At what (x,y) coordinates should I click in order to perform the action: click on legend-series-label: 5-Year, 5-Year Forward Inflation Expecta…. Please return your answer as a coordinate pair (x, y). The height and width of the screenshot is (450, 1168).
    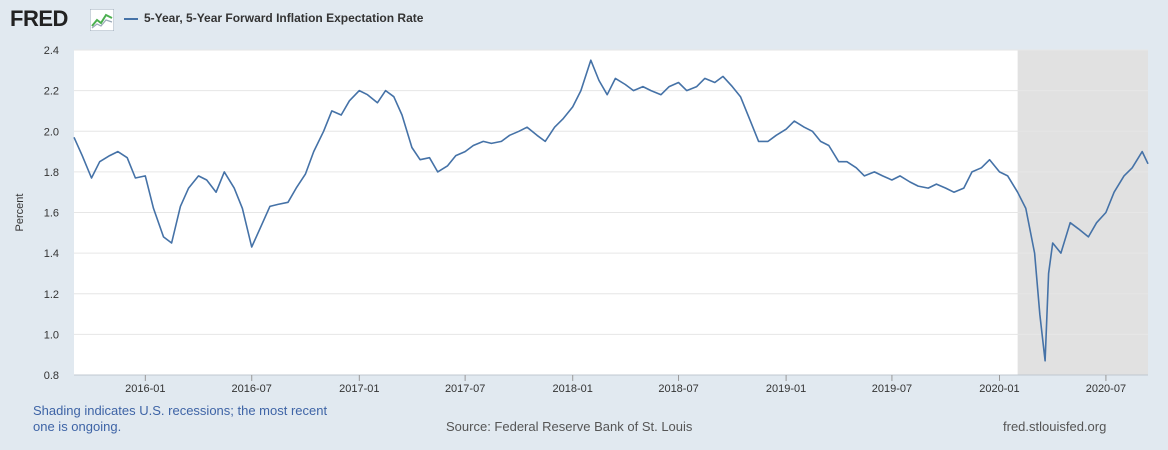
    Looking at the image, I should click on (284, 18).